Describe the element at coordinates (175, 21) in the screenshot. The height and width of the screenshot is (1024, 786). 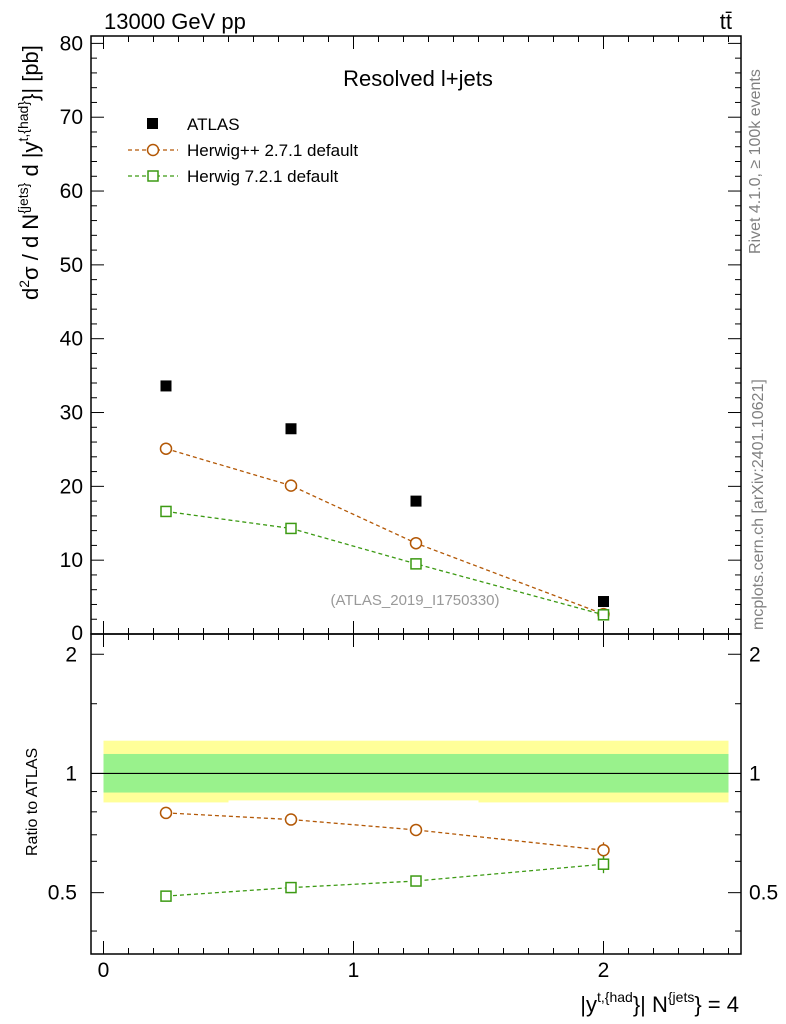
I see `energy-label: 13000 GeV pp` at that location.